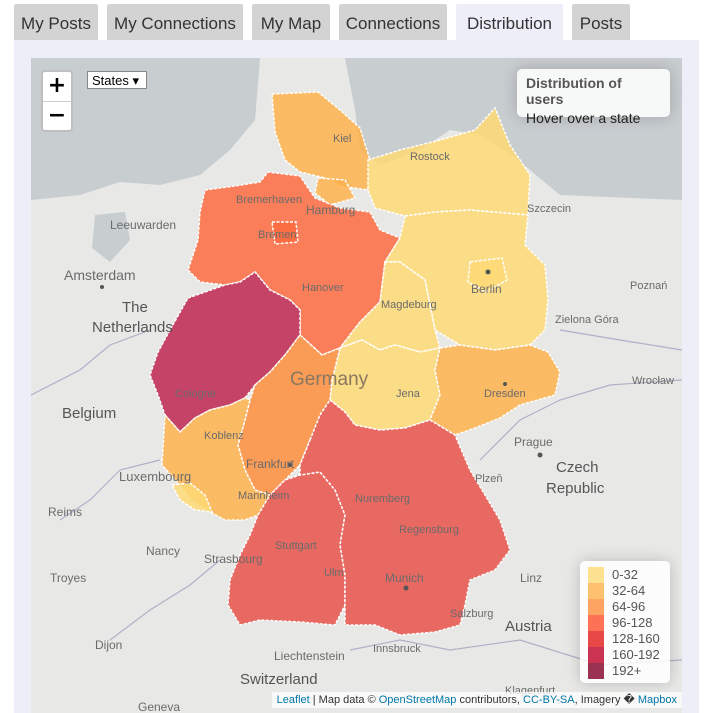 The width and height of the screenshot is (713, 713). What do you see at coordinates (135, 307) in the screenshot?
I see `label-the: The` at bounding box center [135, 307].